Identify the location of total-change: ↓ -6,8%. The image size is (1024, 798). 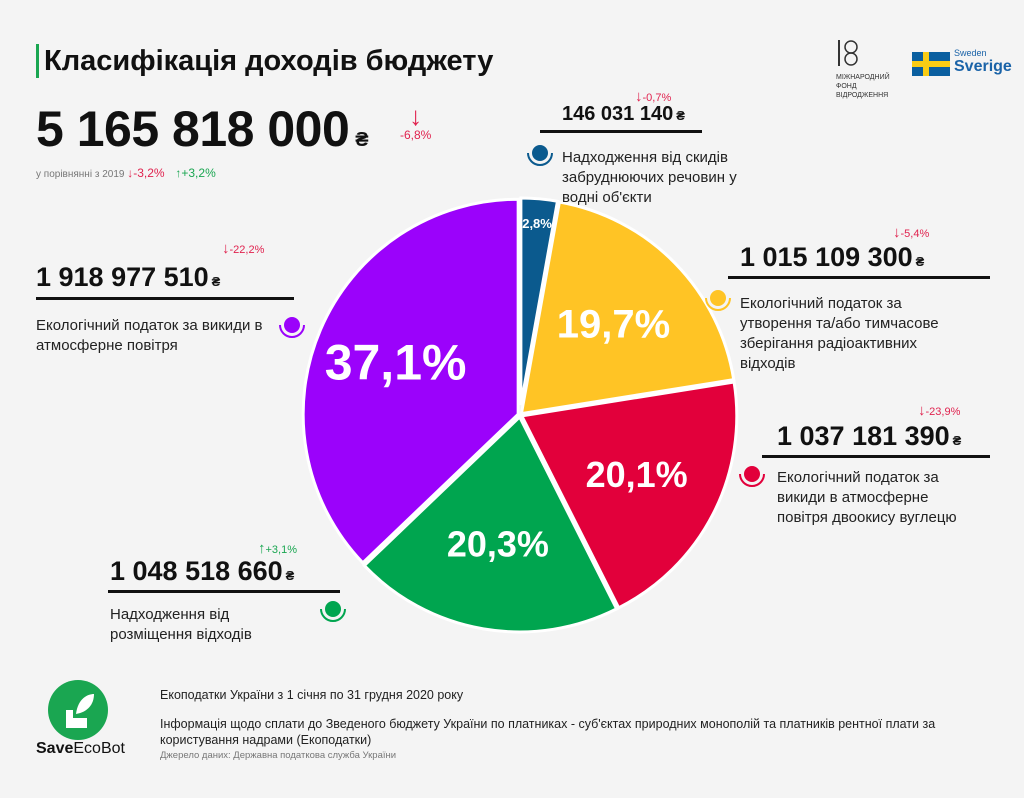
(416, 121).